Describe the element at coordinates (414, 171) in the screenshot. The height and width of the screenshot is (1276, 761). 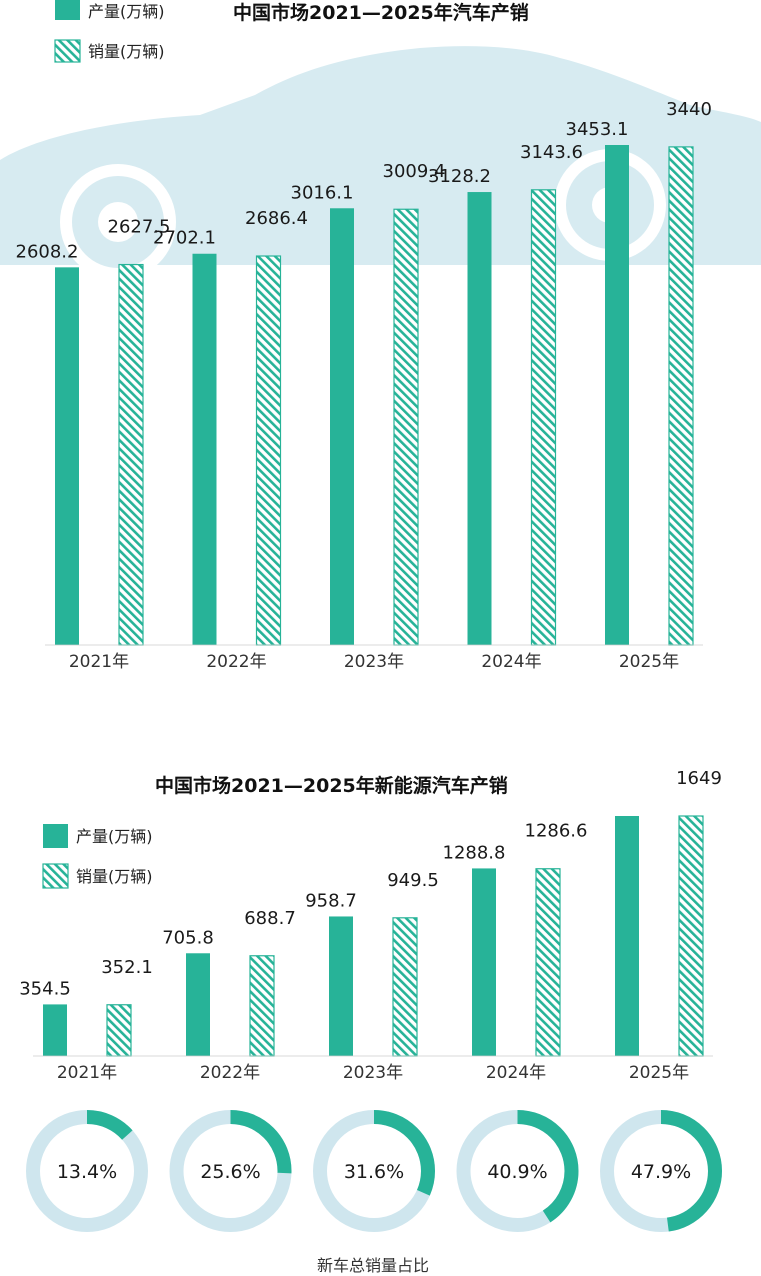
I see `value-label-sales-2023: 3009.4` at that location.